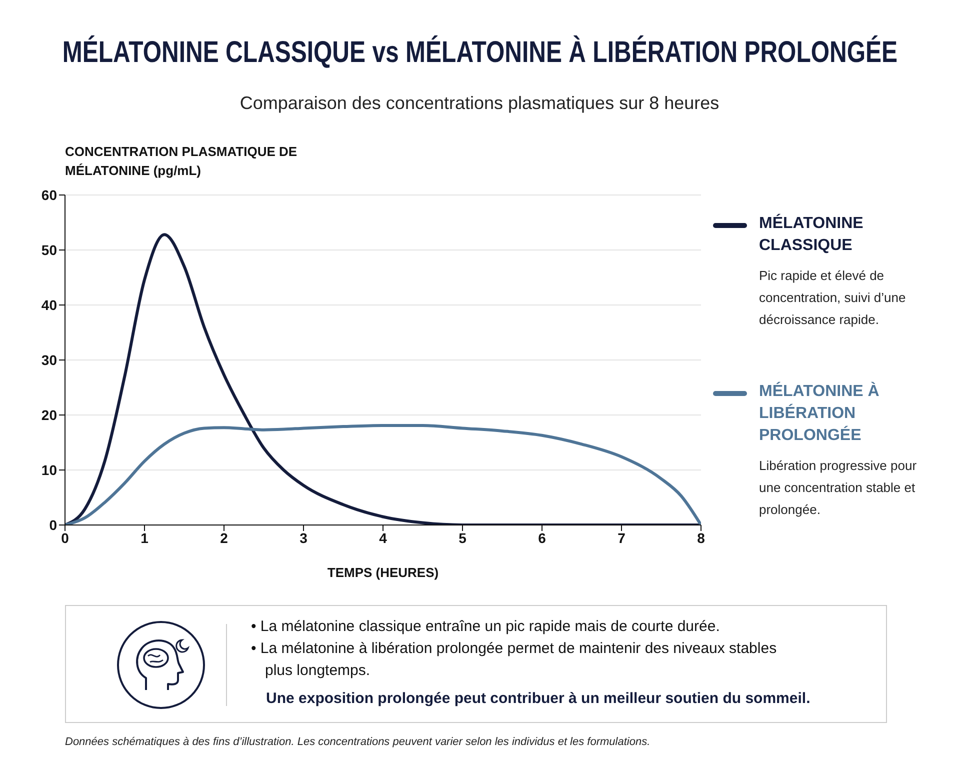 The image size is (959, 768). I want to click on y-tick-label: 20, so click(49, 414).